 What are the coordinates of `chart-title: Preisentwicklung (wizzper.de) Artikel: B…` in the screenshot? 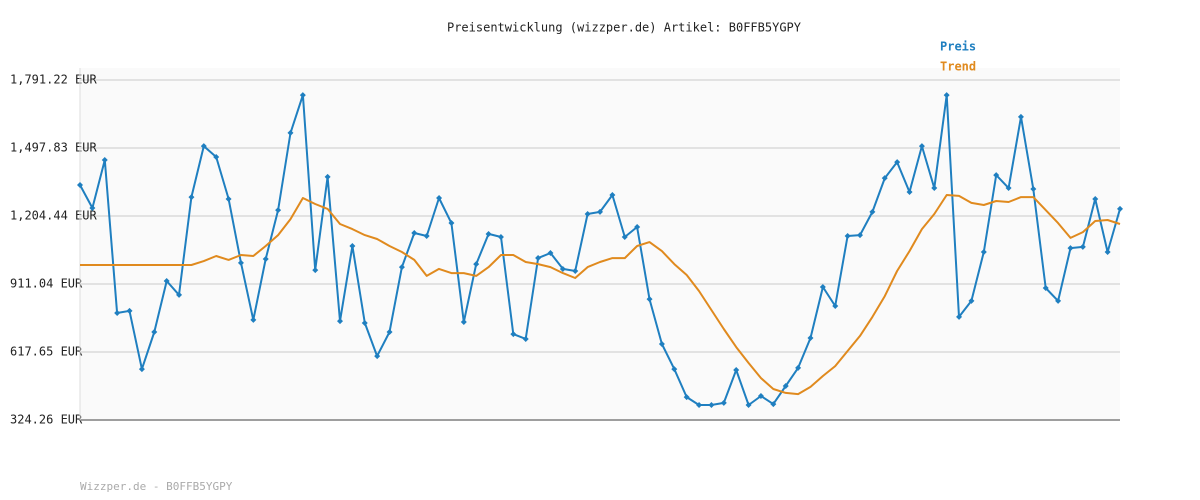 It's located at (624, 28).